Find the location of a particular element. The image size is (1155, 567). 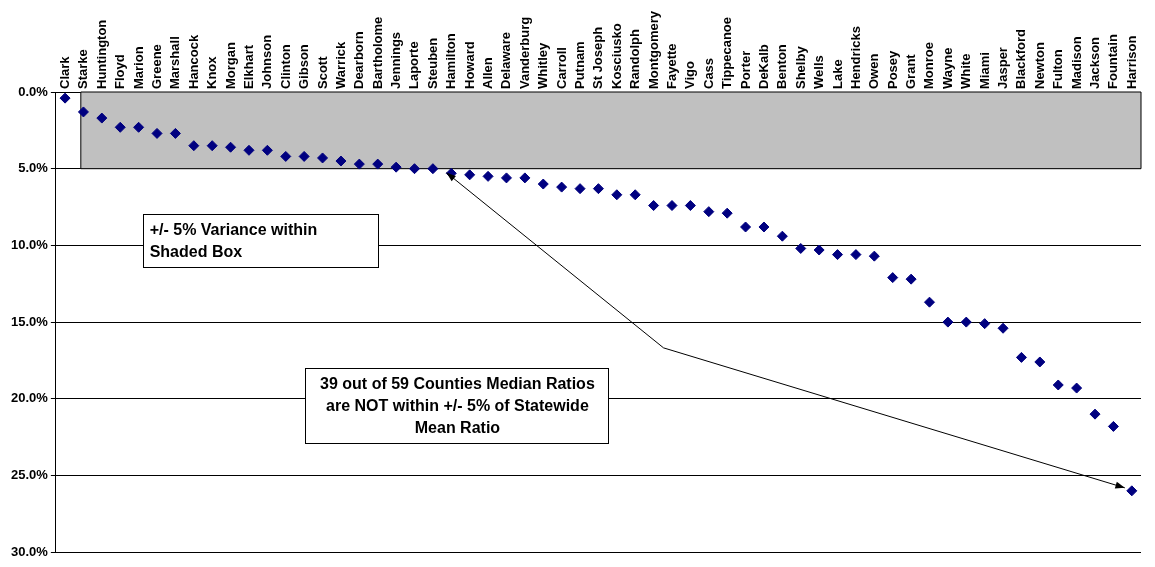

x-tick-label: St Joseph is located at coordinates (598, 57).